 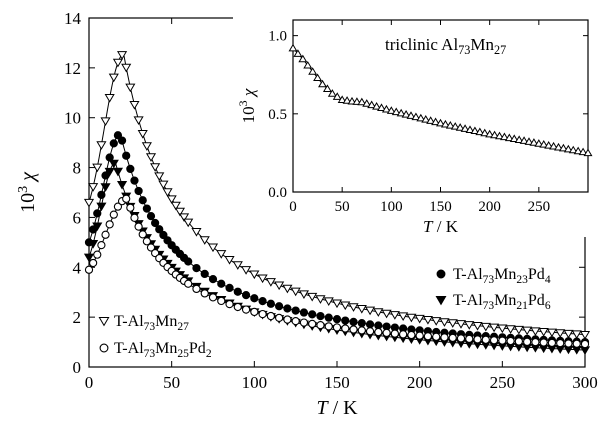 I want to click on inset-series, so click(x=440, y=100).